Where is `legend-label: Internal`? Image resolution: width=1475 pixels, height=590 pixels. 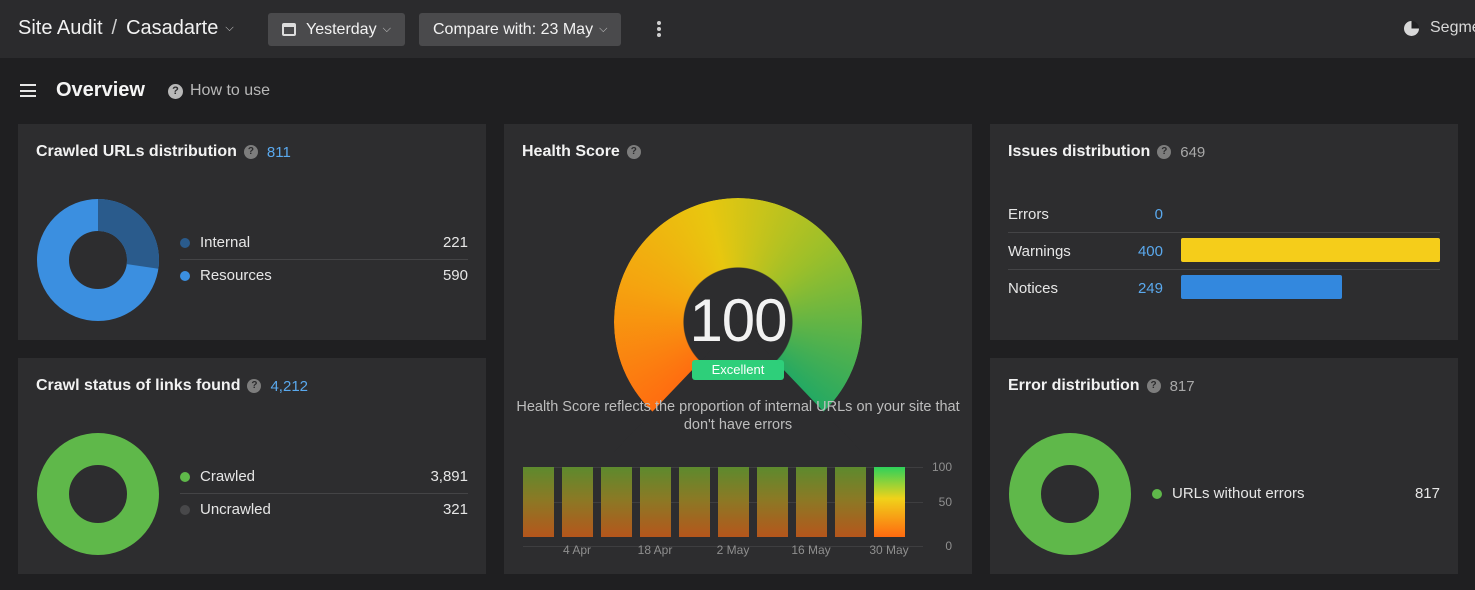 legend-label: Internal is located at coordinates (225, 242).